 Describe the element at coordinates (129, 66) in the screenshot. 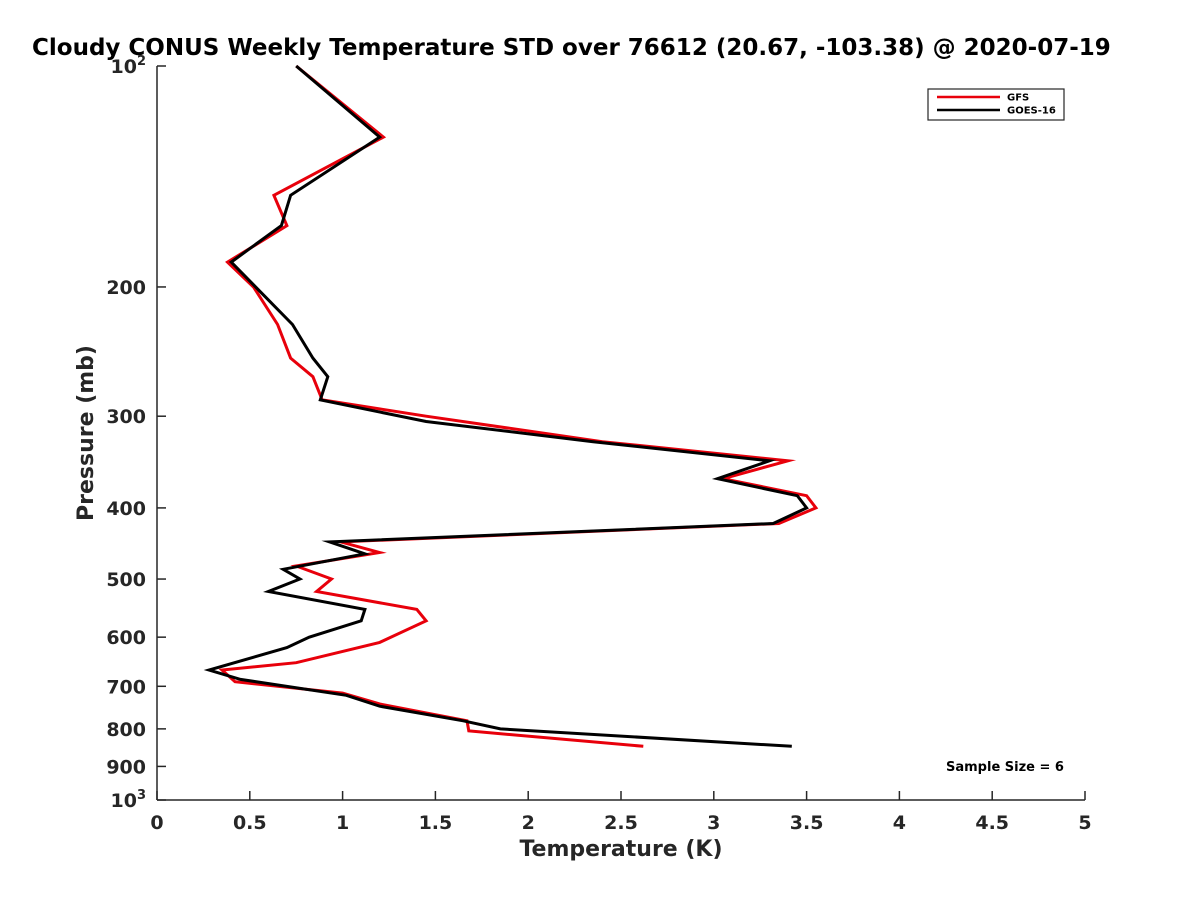

I see `y-tick-label: 10²` at that location.